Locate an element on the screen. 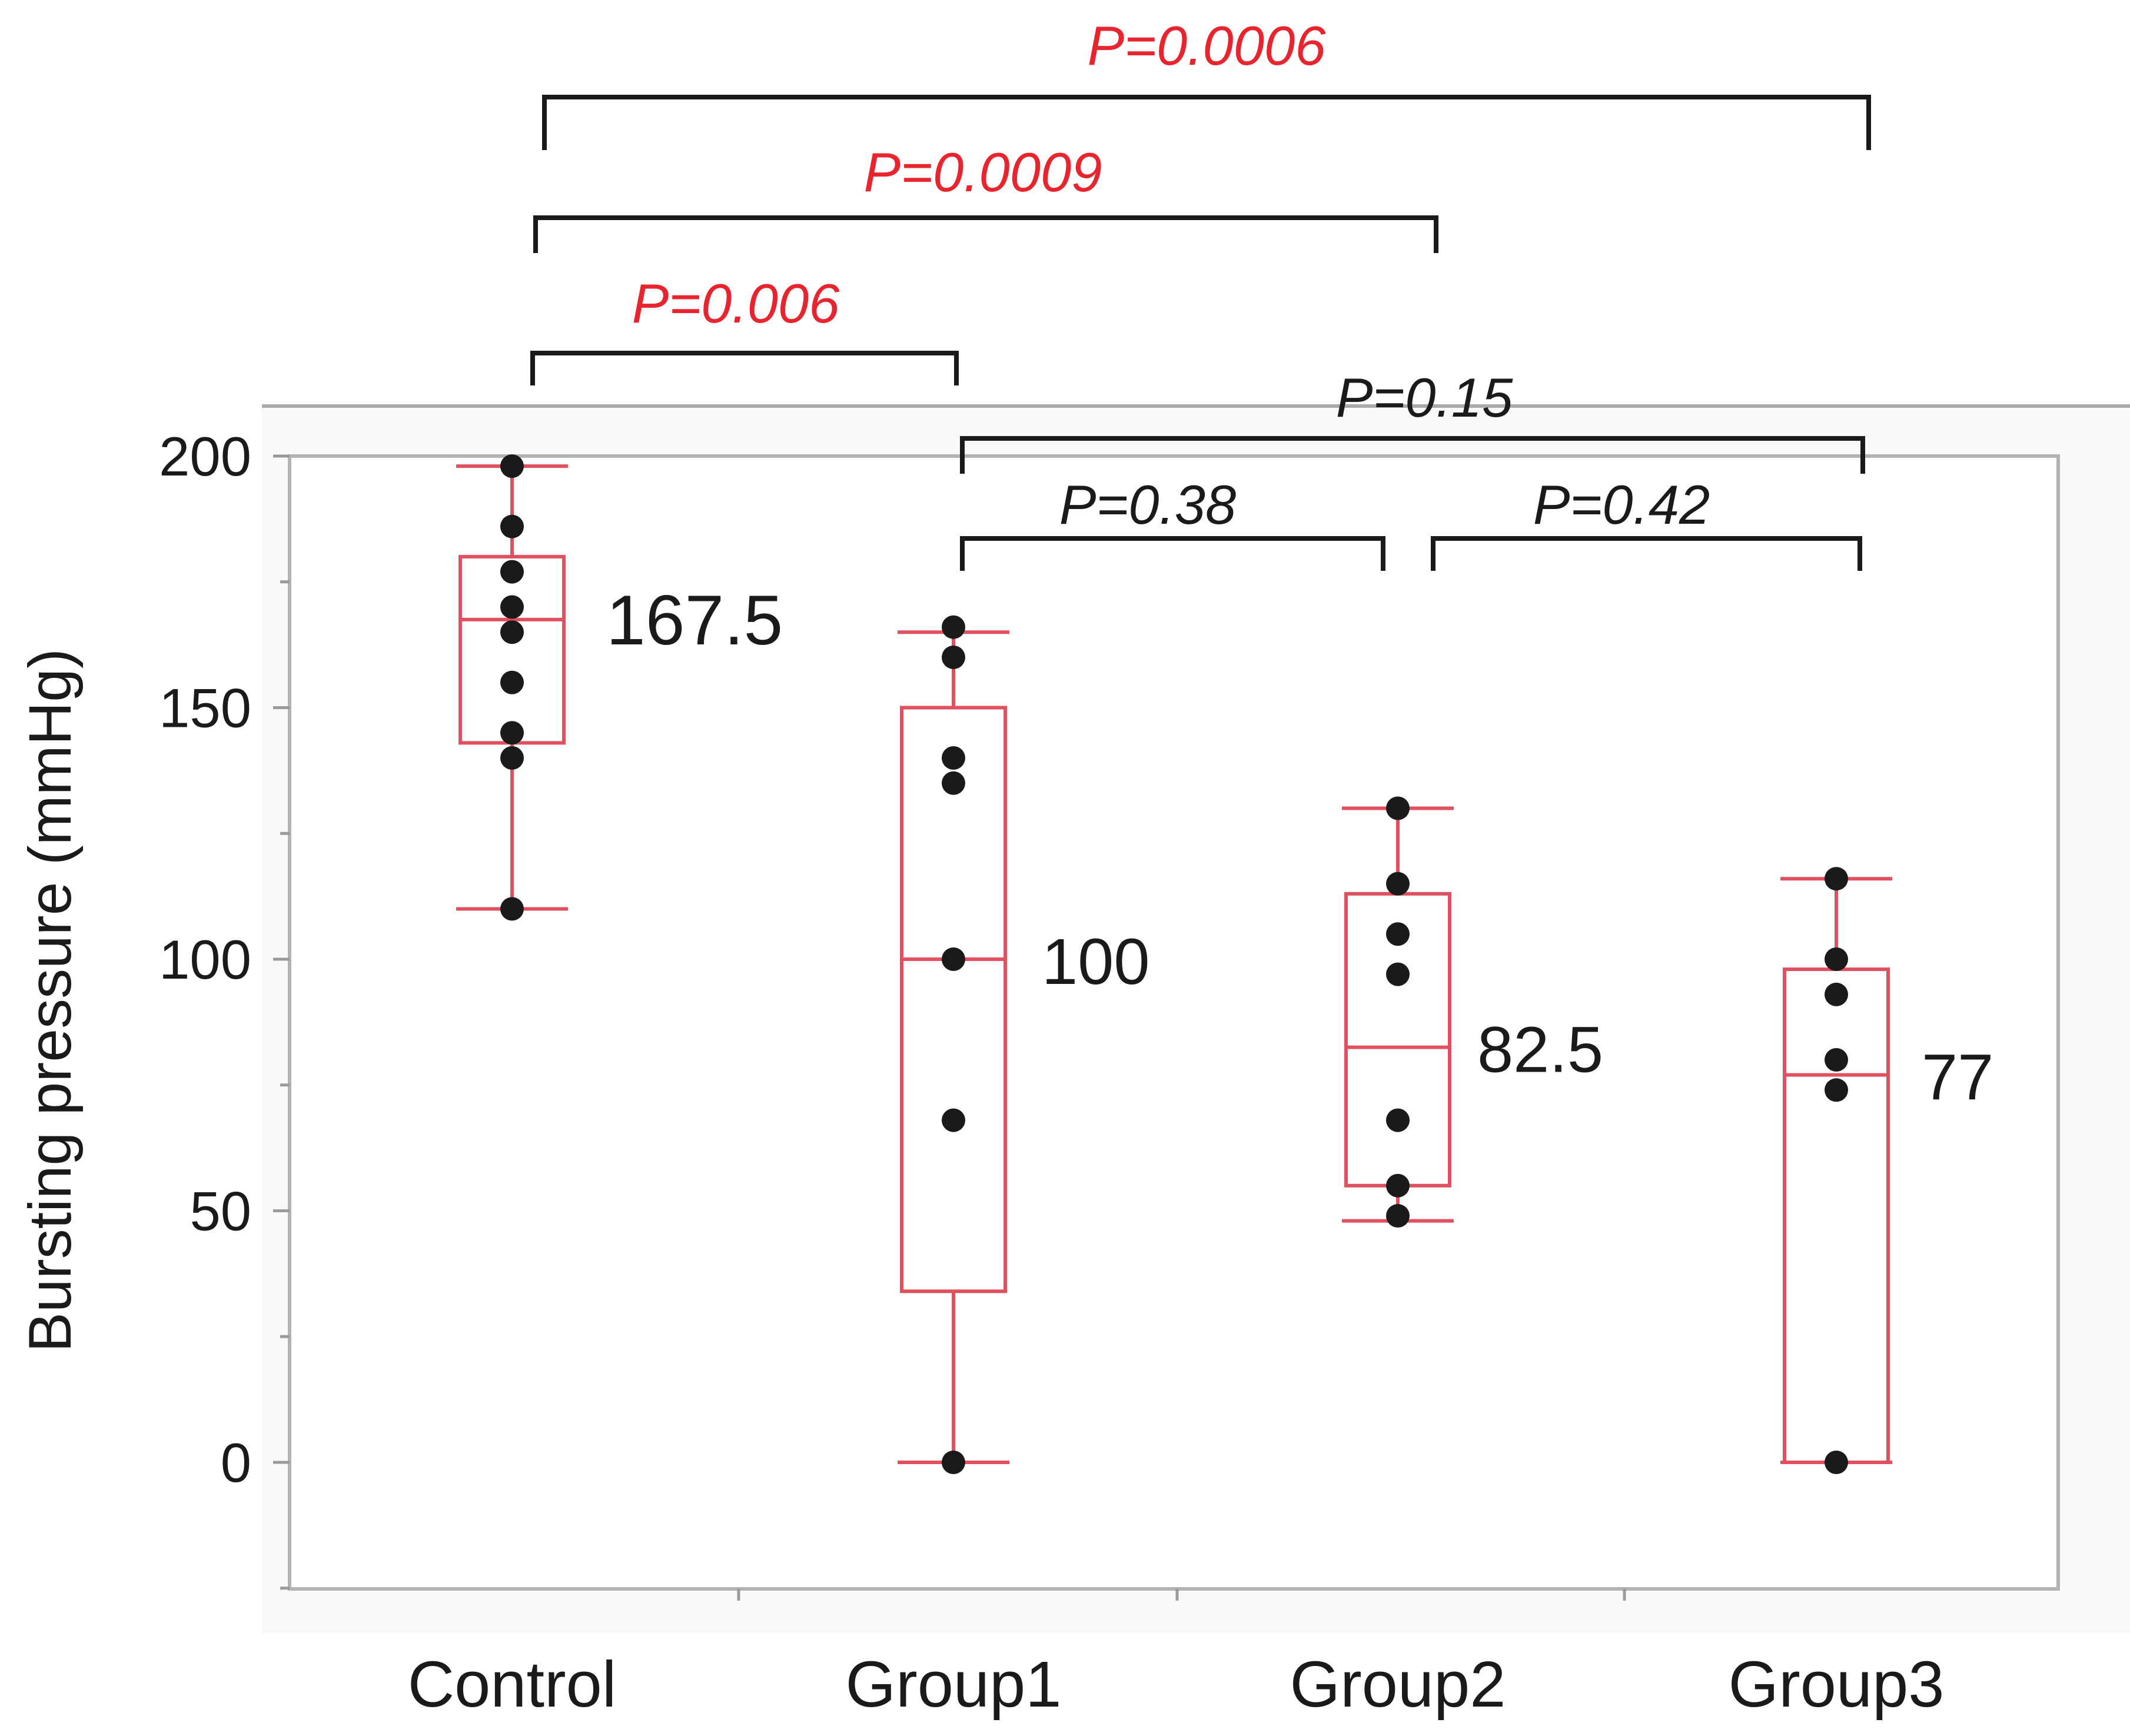 The width and height of the screenshot is (2130, 1736). median-value-label: 100 is located at coordinates (1096, 962).